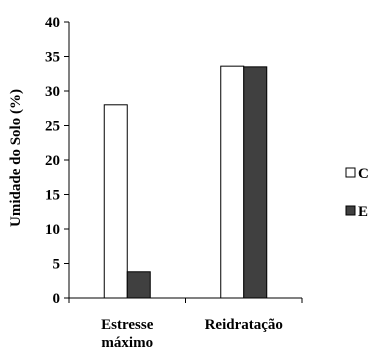 The width and height of the screenshot is (374, 353). Describe the element at coordinates (363, 174) in the screenshot. I see `legend-label-C: C` at that location.